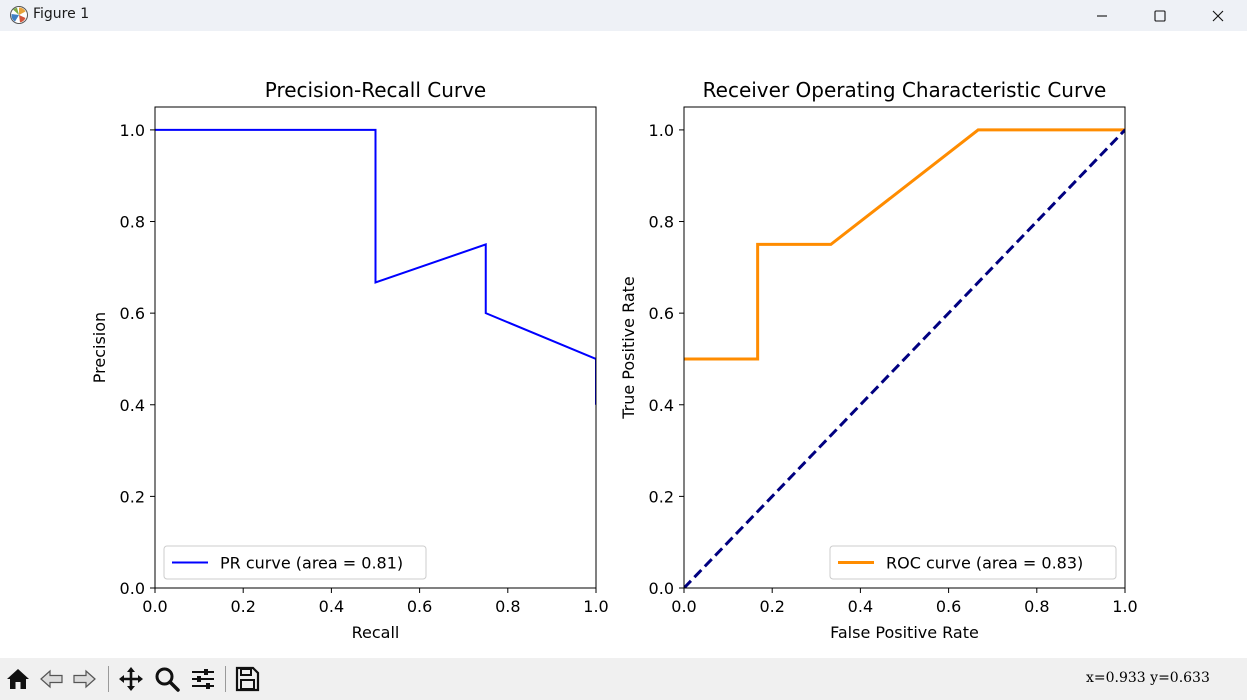 The height and width of the screenshot is (700, 1247). What do you see at coordinates (507, 606) in the screenshot?
I see `chart1-x-tick-label: 0.8` at bounding box center [507, 606].